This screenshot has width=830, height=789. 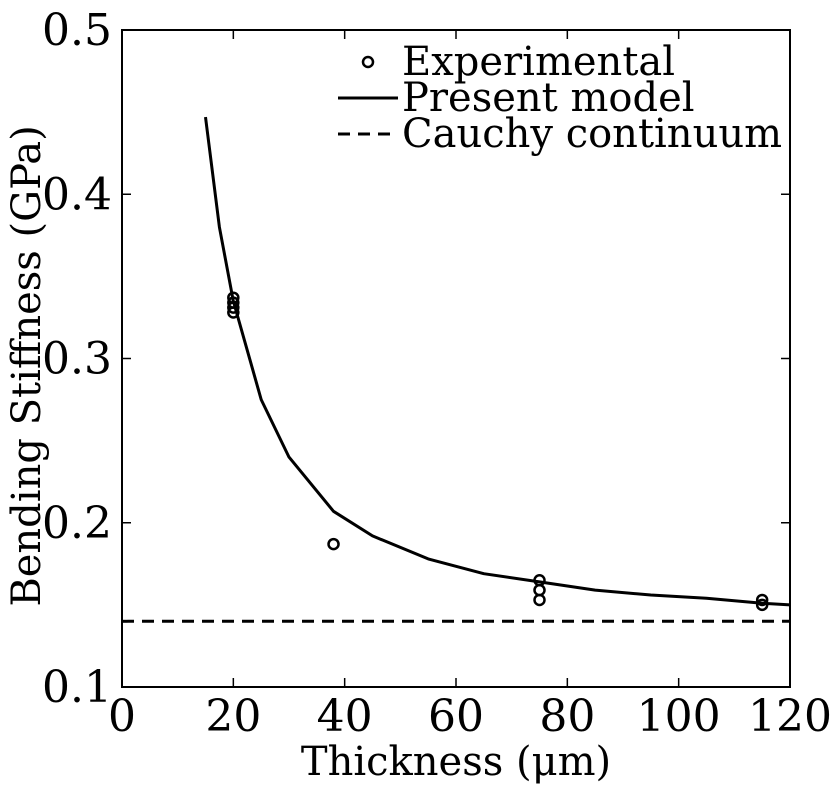 I want to click on x-tick-label: 0, so click(x=122, y=716).